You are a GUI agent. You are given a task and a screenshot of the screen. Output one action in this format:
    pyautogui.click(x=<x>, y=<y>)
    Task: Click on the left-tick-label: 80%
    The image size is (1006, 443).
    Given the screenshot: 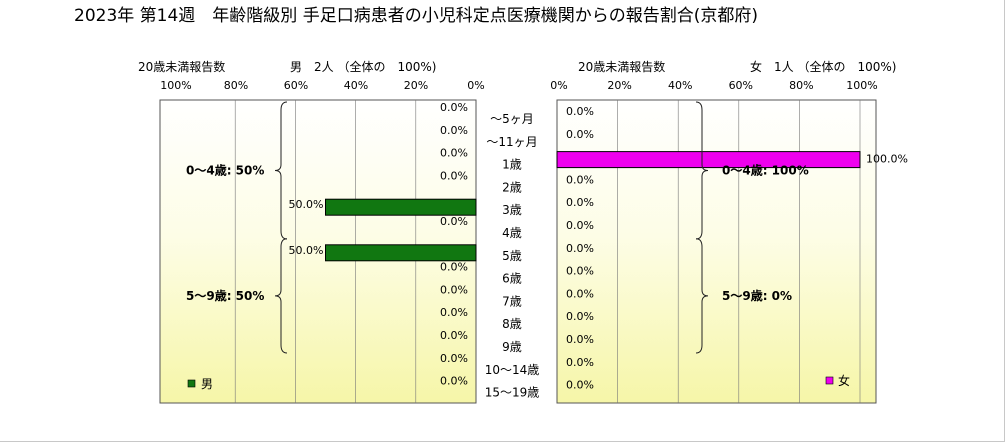 What is the action you would take?
    pyautogui.click(x=236, y=85)
    